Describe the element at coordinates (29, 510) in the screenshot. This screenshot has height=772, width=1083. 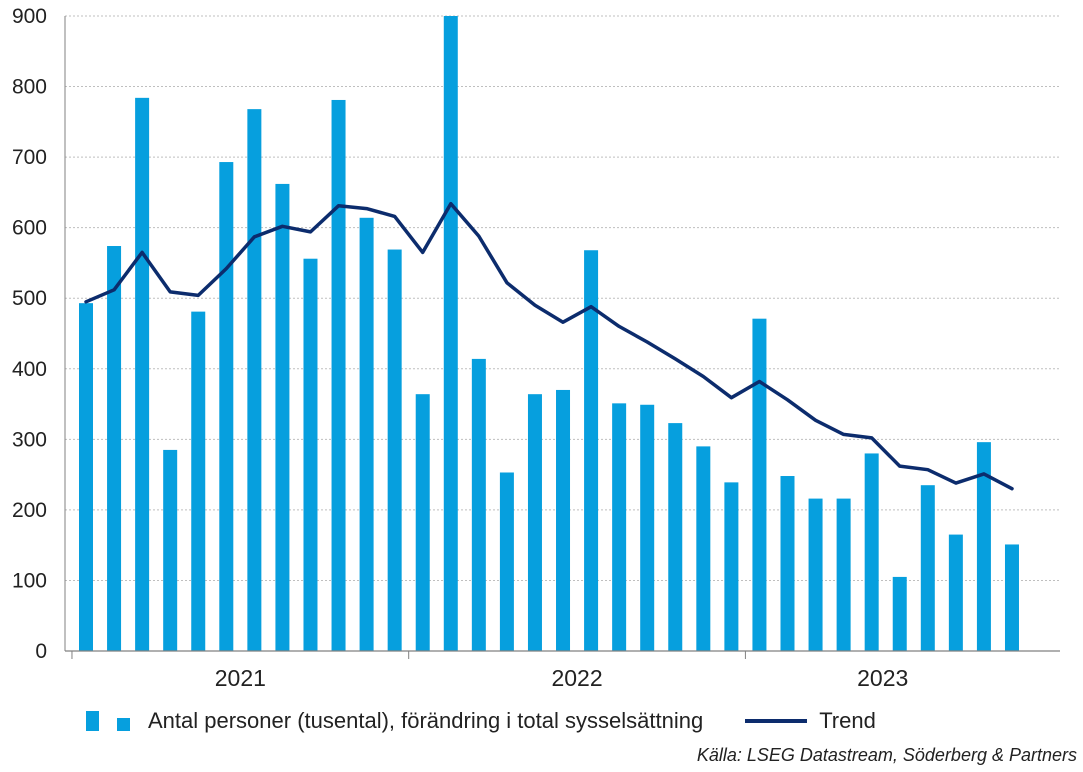
I see `y-tick-label: 200` at that location.